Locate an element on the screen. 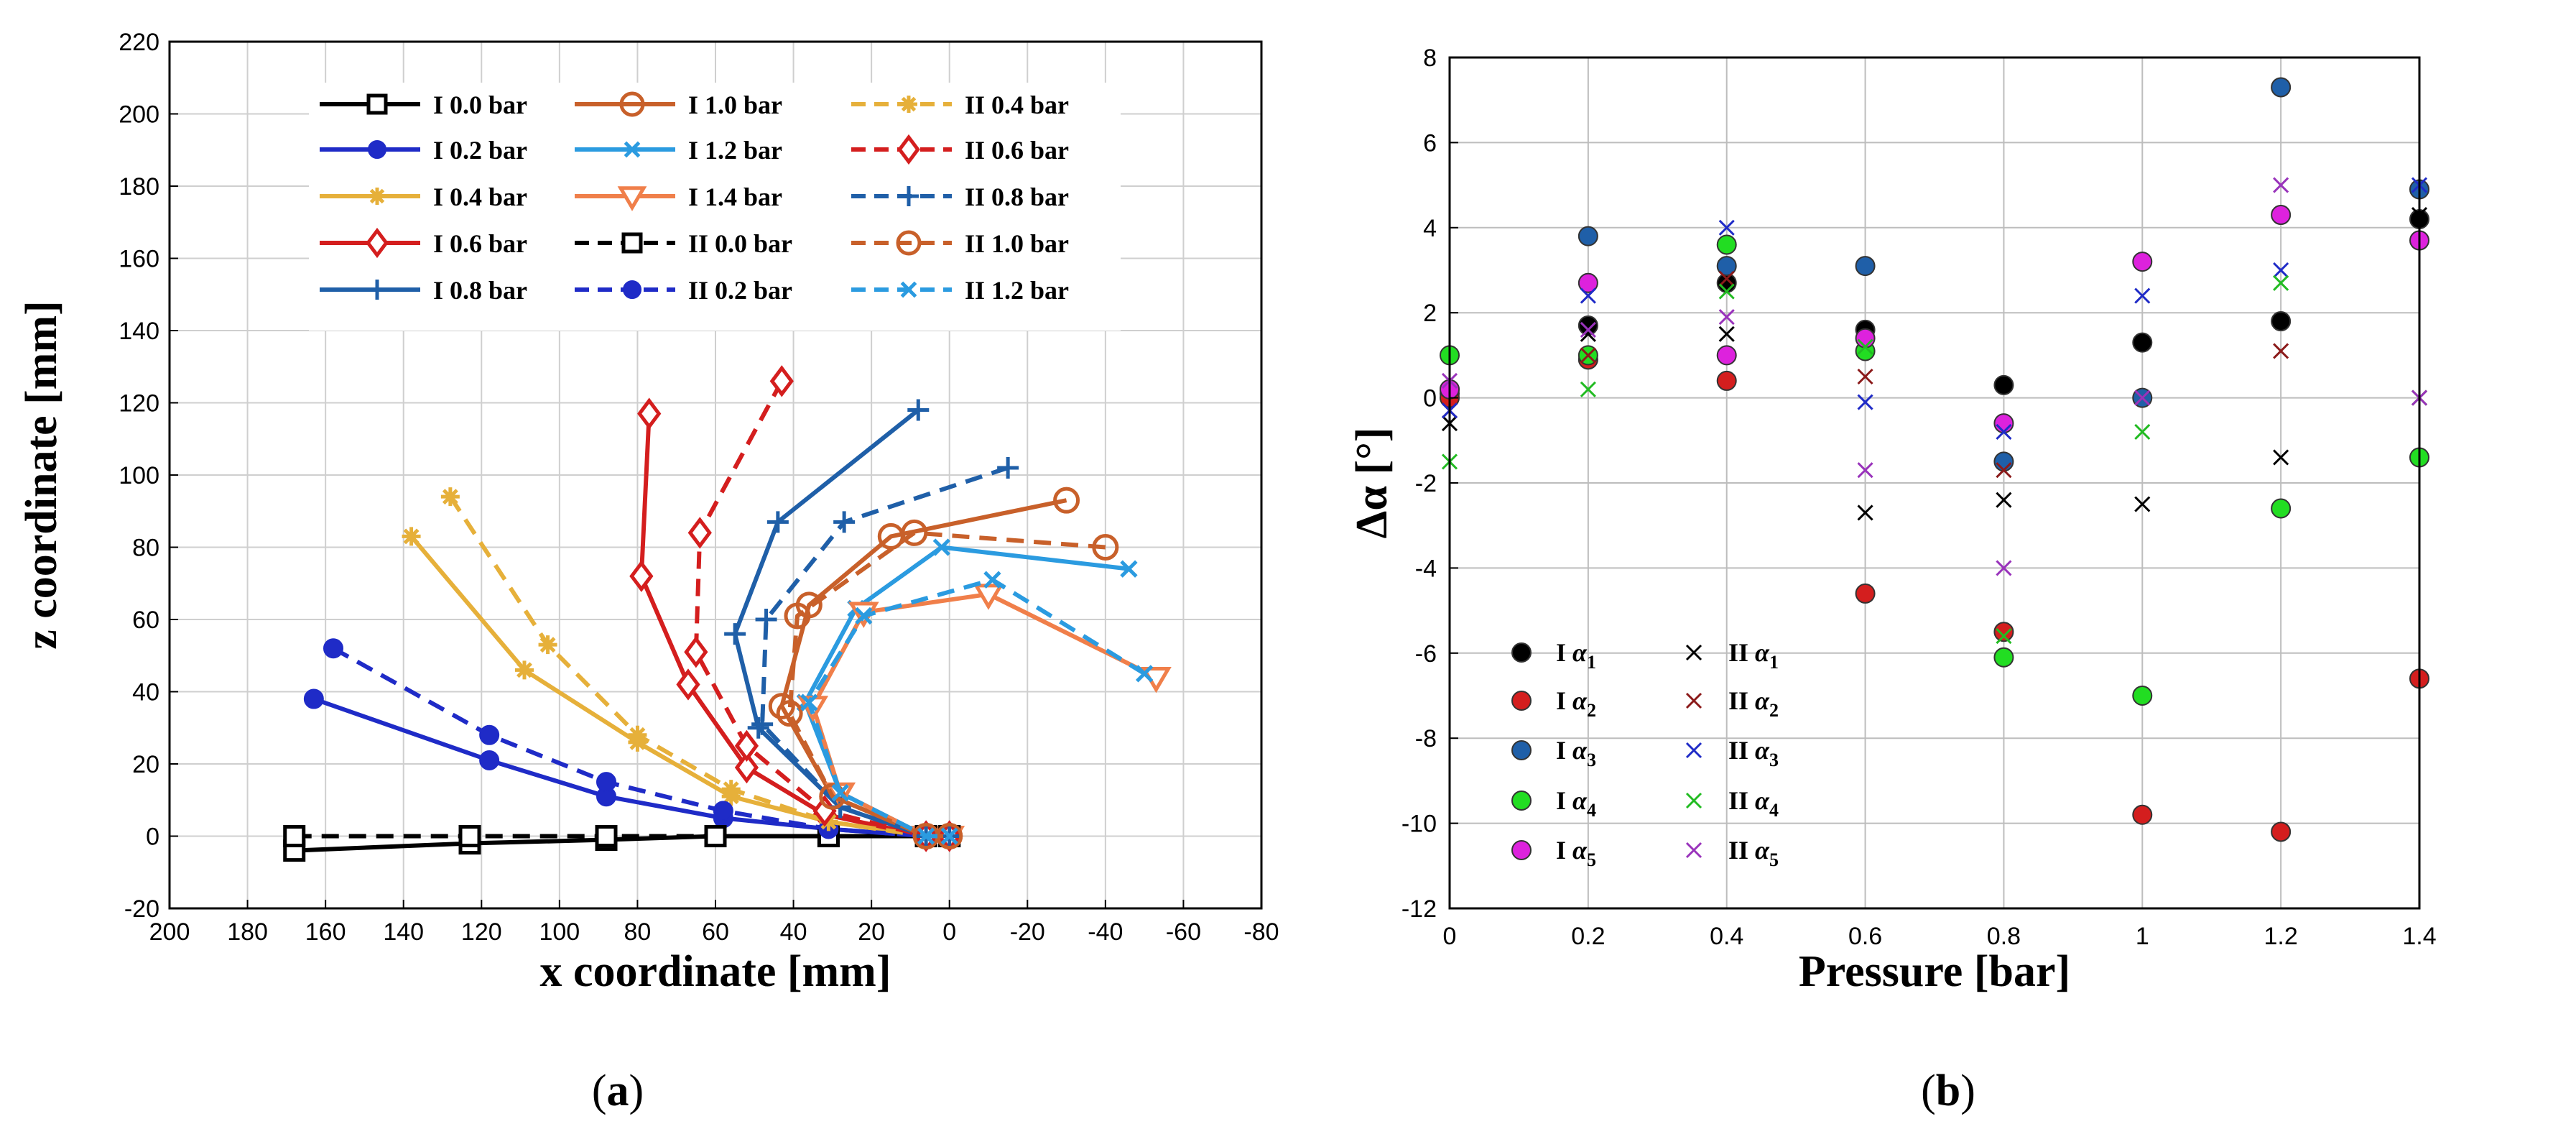 Image resolution: width=2576 pixels, height=1129 pixels. chart-b-tick-label-y: 4 is located at coordinates (1430, 228).